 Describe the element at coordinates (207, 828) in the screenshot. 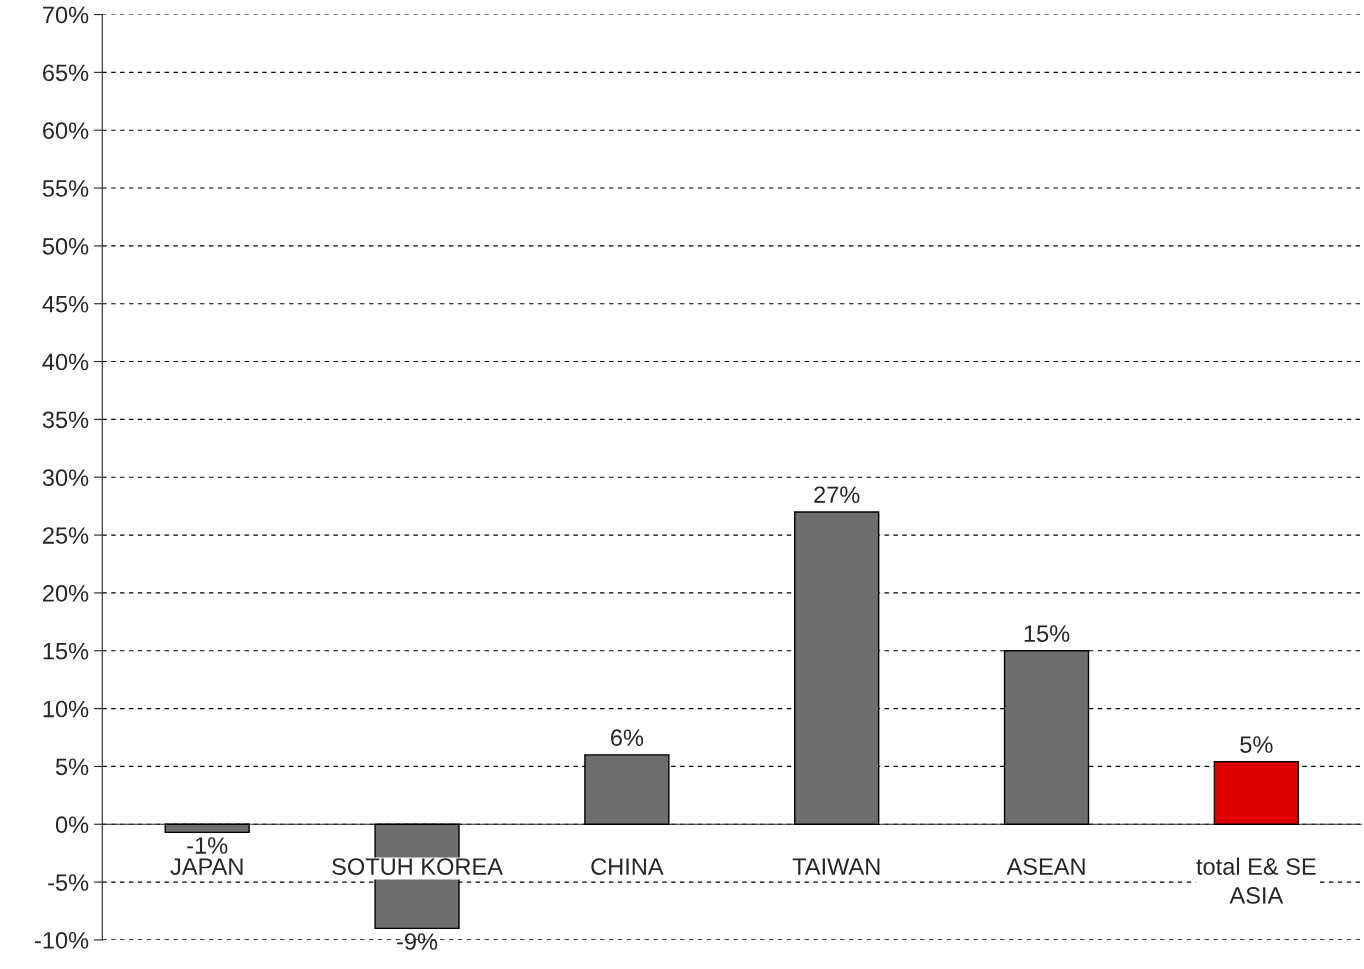

I see `bar` at that location.